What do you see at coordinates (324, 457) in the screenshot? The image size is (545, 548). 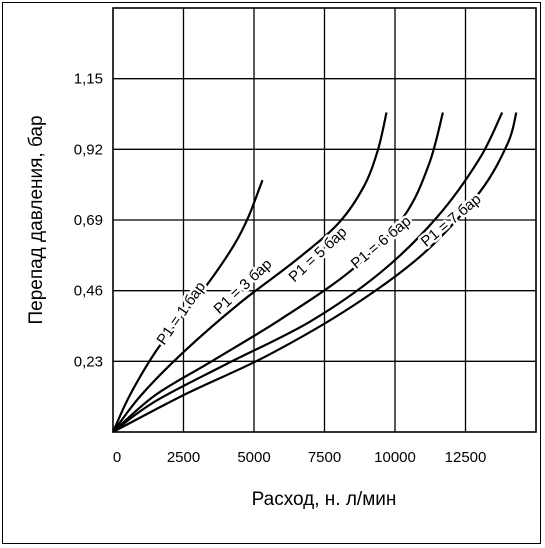 I see `x-tick-label: 7500` at bounding box center [324, 457].